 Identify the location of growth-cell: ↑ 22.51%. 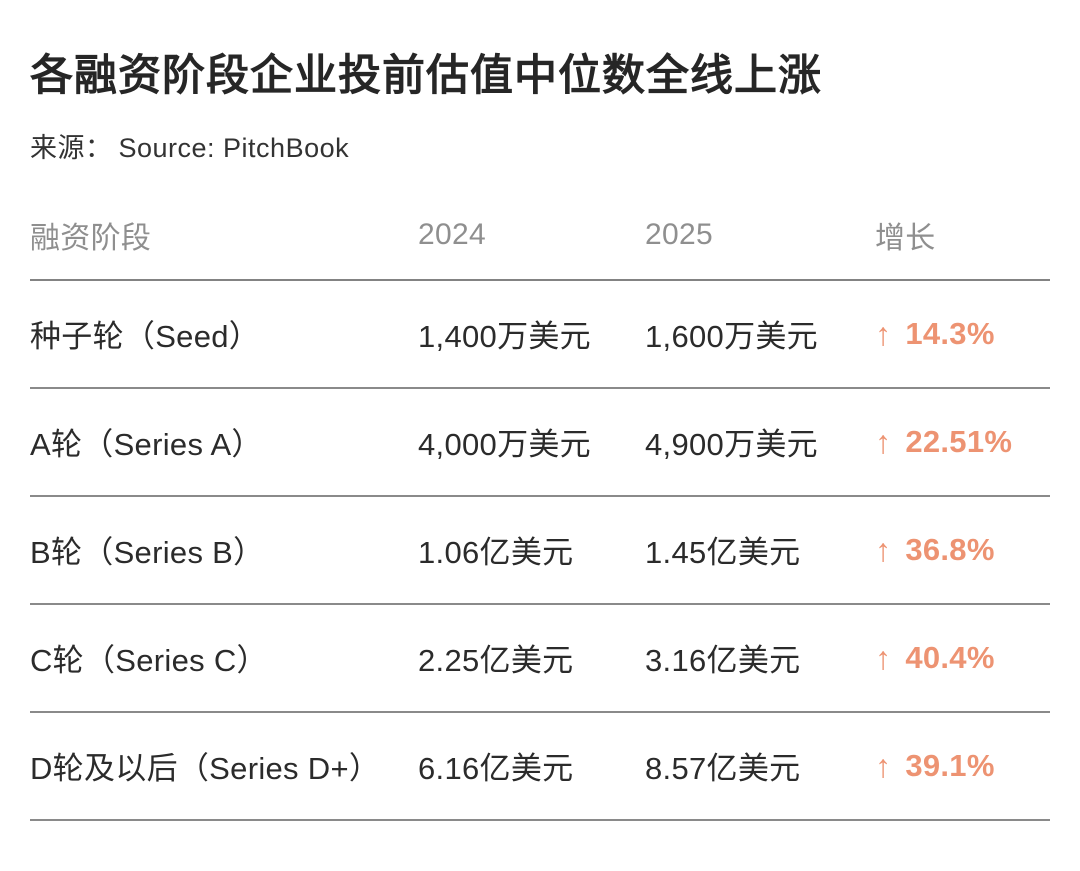
(962, 442).